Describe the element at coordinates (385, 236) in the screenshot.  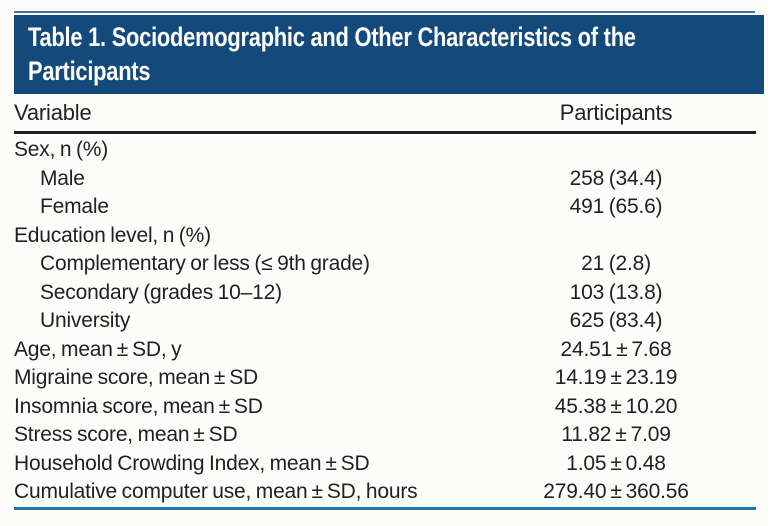
I see `table-row: Education level, n (%)` at that location.